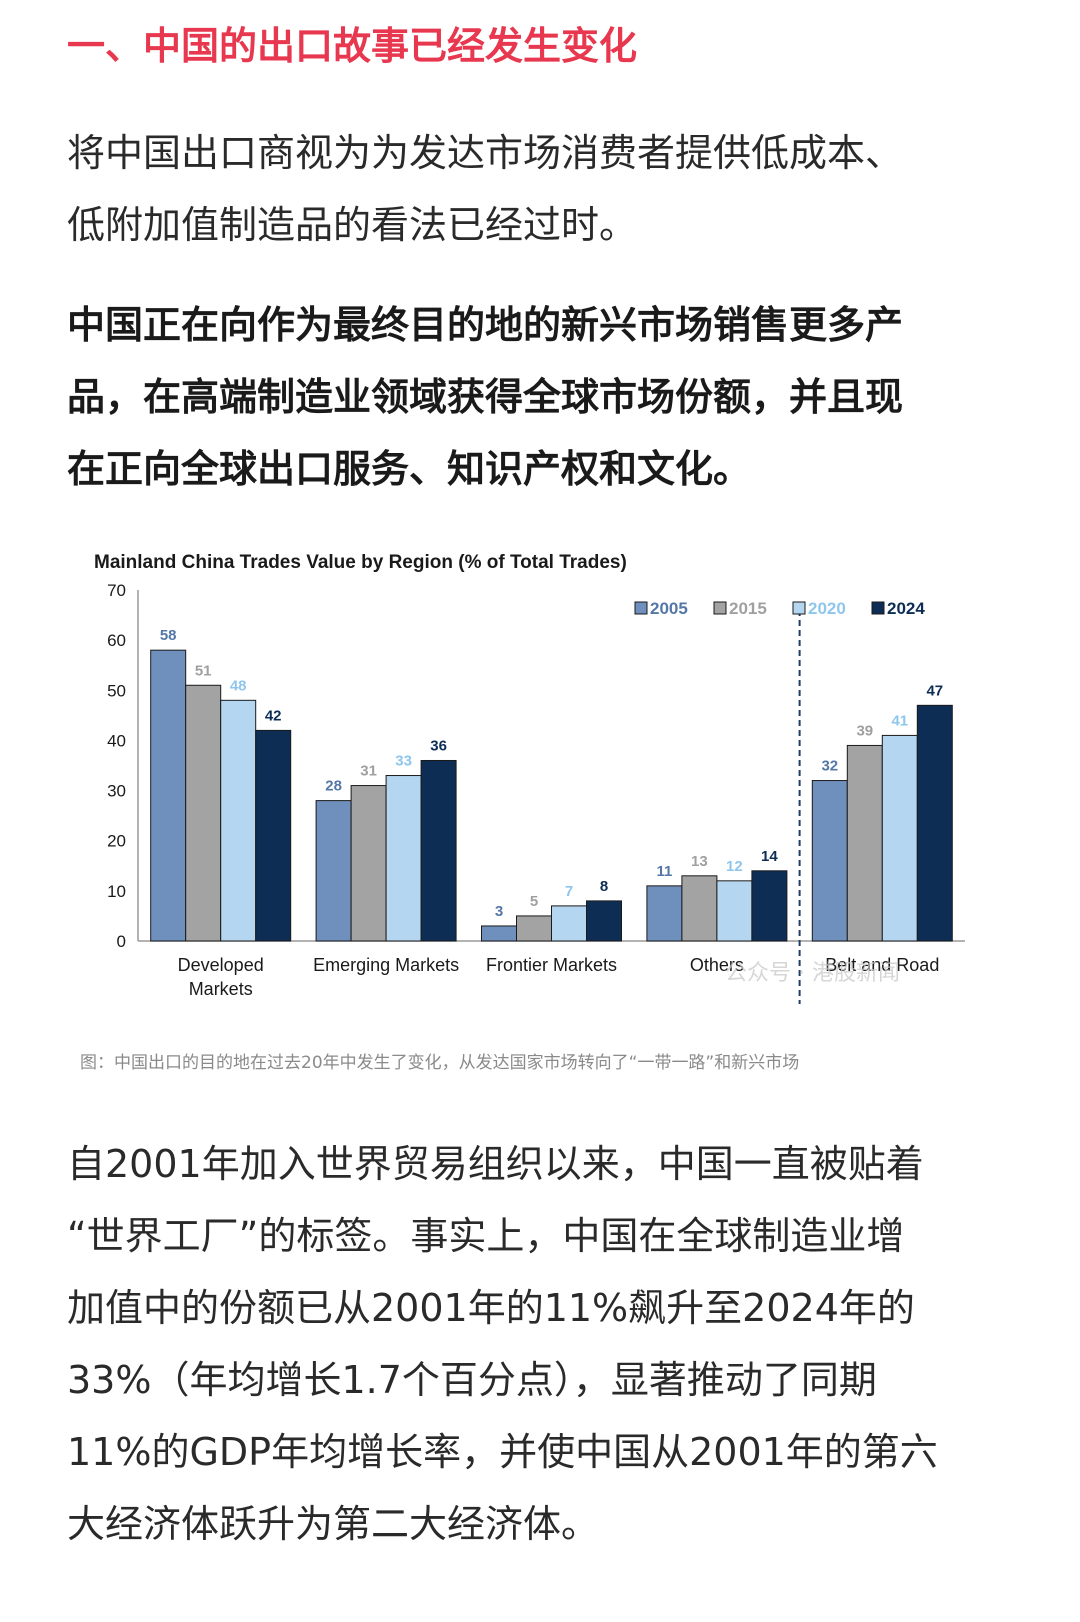 Image resolution: width=1080 pixels, height=1622 pixels. Describe the element at coordinates (669, 608) in the screenshot. I see `legend-label: 2005` at that location.